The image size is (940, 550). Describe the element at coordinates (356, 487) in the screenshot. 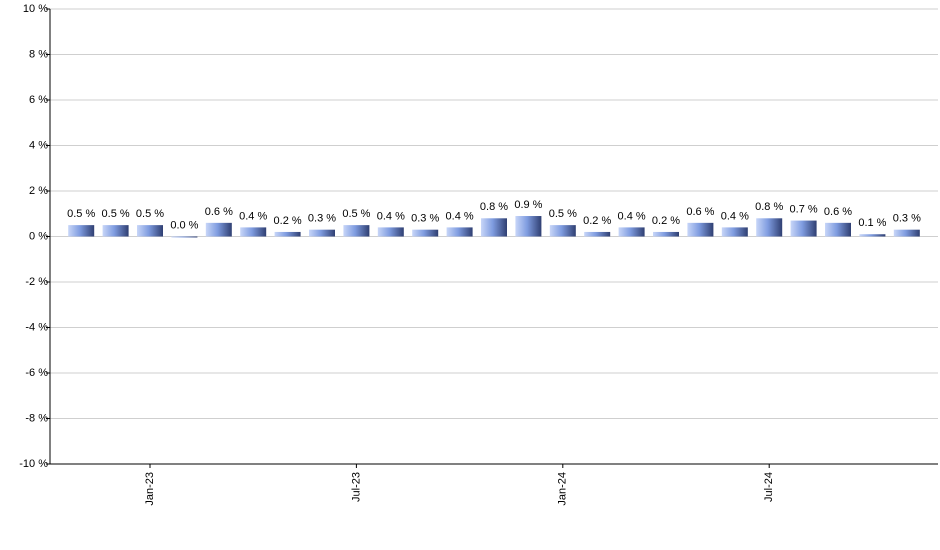

I see `x-tick-label: Jul-23` at that location.